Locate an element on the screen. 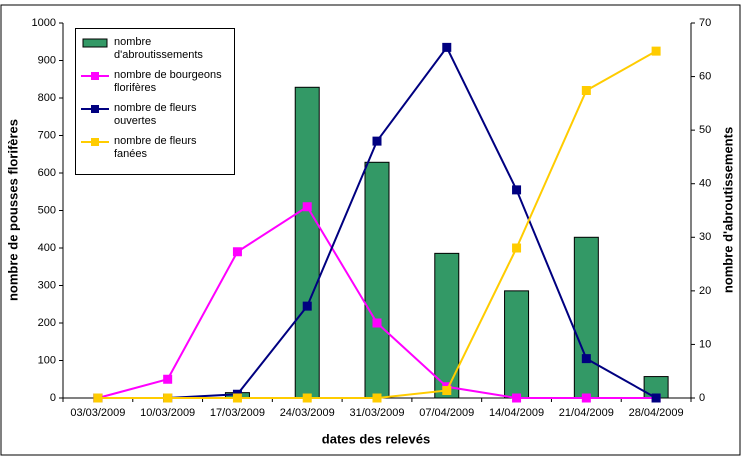 The image size is (741, 460). legend-label: nombre d'abroutissements is located at coordinates (158, 48).